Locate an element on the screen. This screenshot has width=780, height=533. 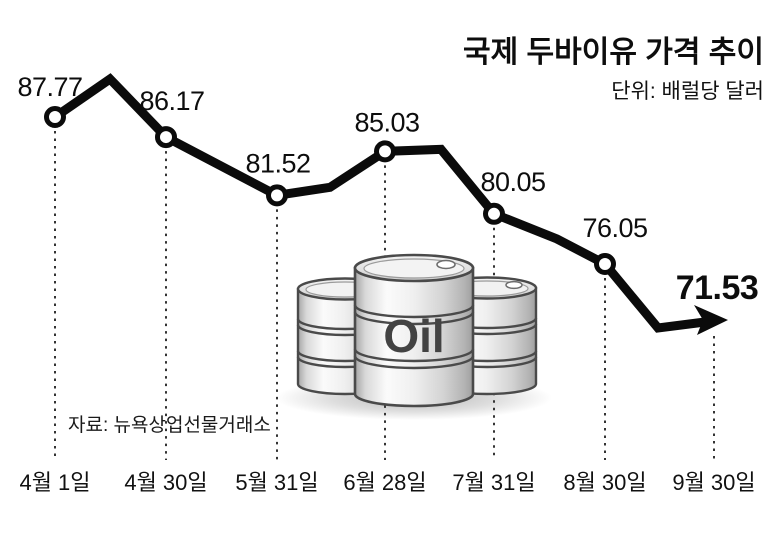
oil-barrel-center: Oil is located at coordinates (414, 330).